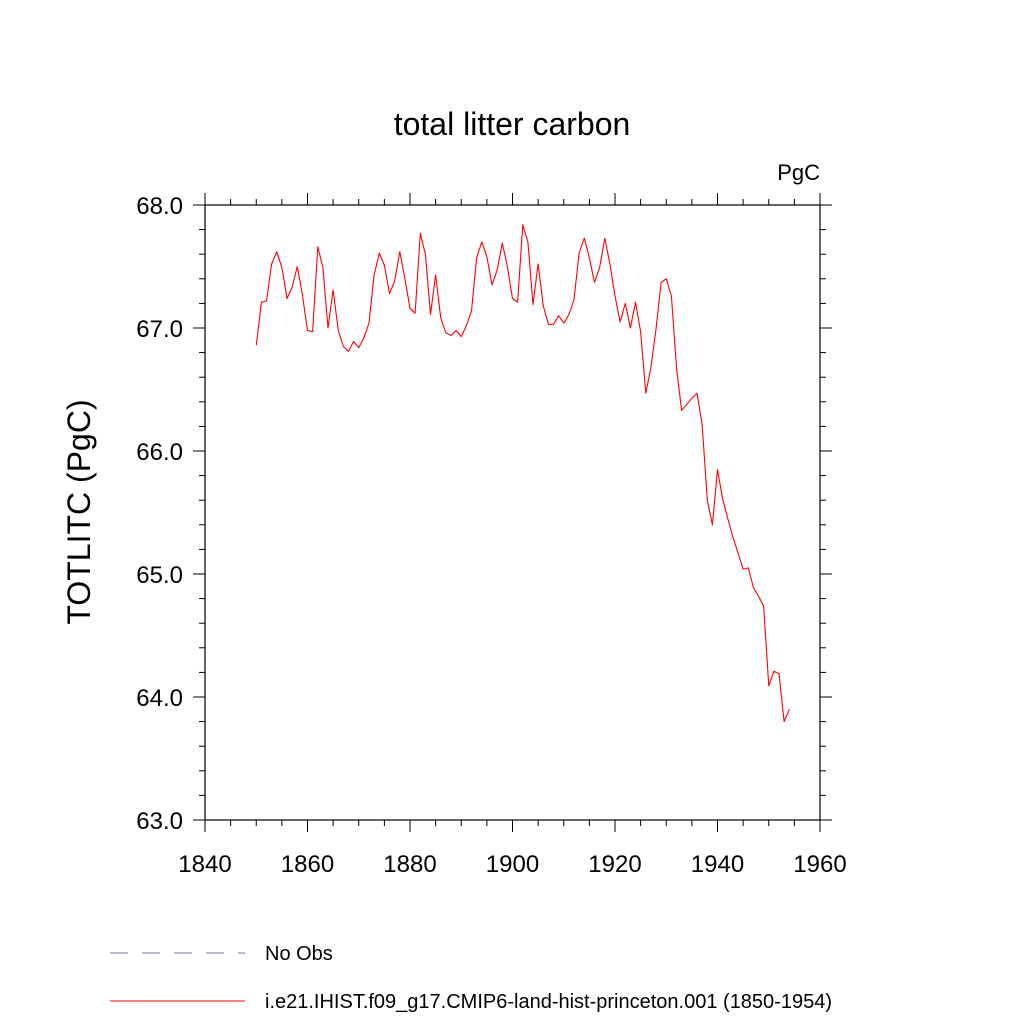 This screenshot has width=1024, height=1024. What do you see at coordinates (614, 864) in the screenshot?
I see `x-tick-label: 1920` at bounding box center [614, 864].